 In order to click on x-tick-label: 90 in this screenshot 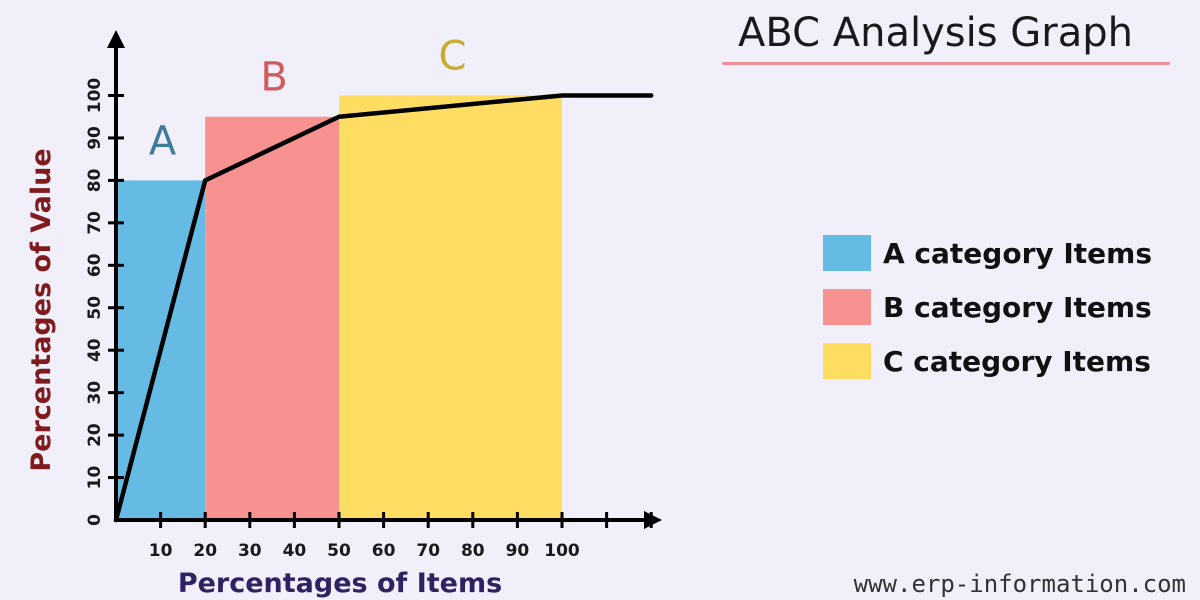, I will do `click(518, 551)`.